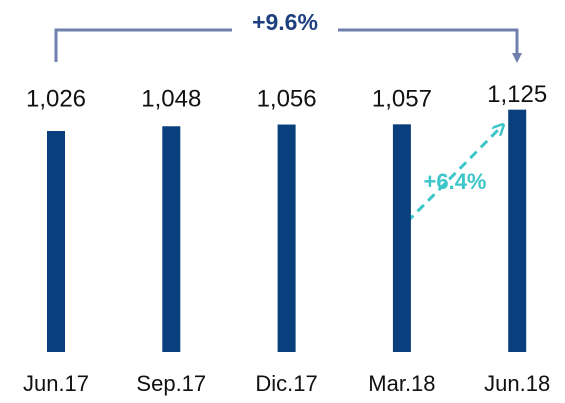  What do you see at coordinates (56, 98) in the screenshot?
I see `value-label: 1,026` at bounding box center [56, 98].